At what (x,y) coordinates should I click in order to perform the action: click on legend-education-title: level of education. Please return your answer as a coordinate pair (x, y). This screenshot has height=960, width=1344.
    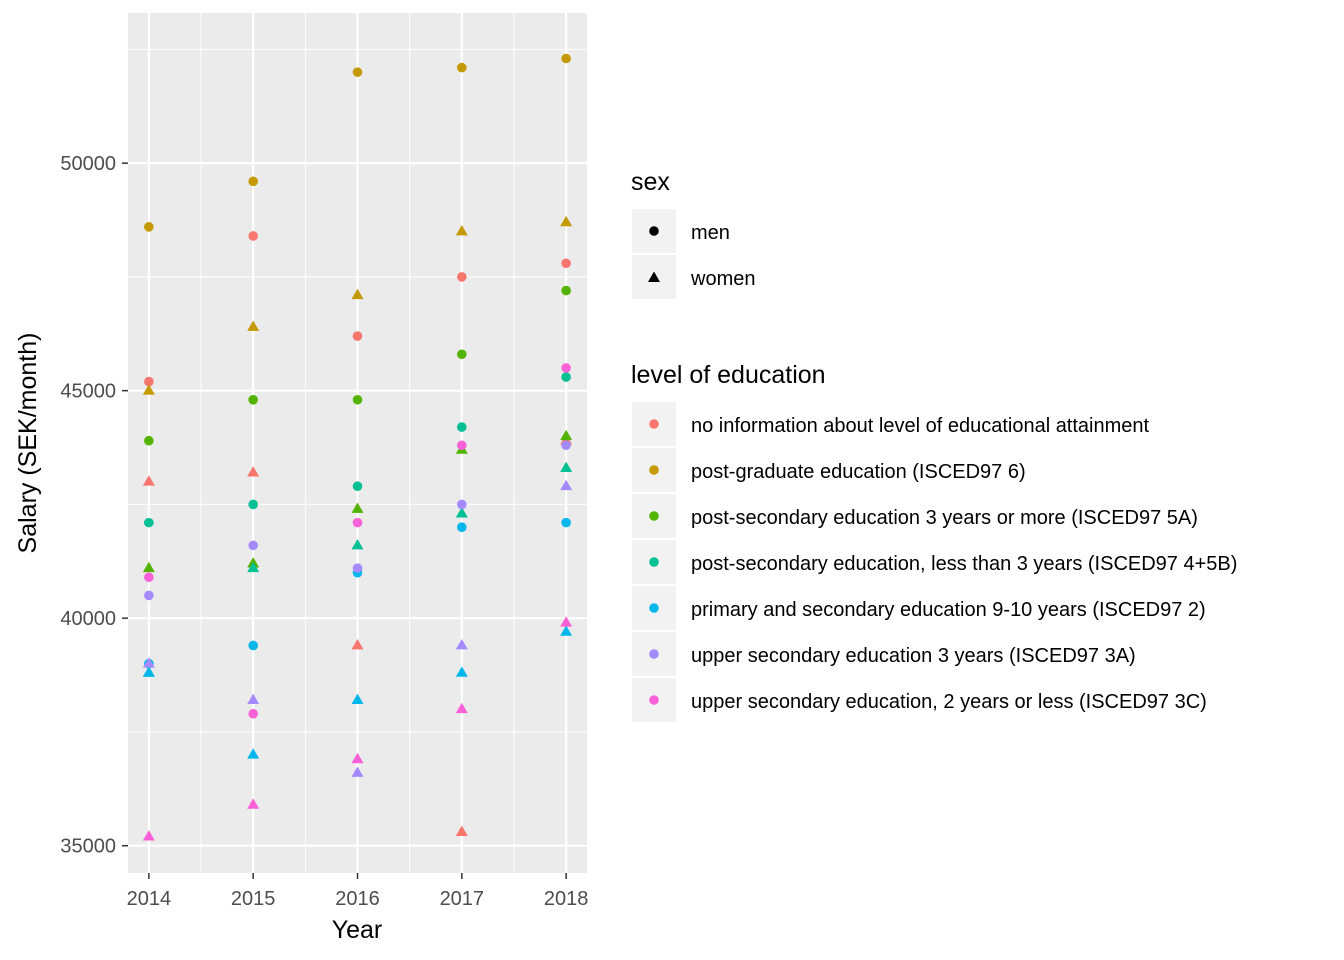
    Looking at the image, I should click on (728, 375).